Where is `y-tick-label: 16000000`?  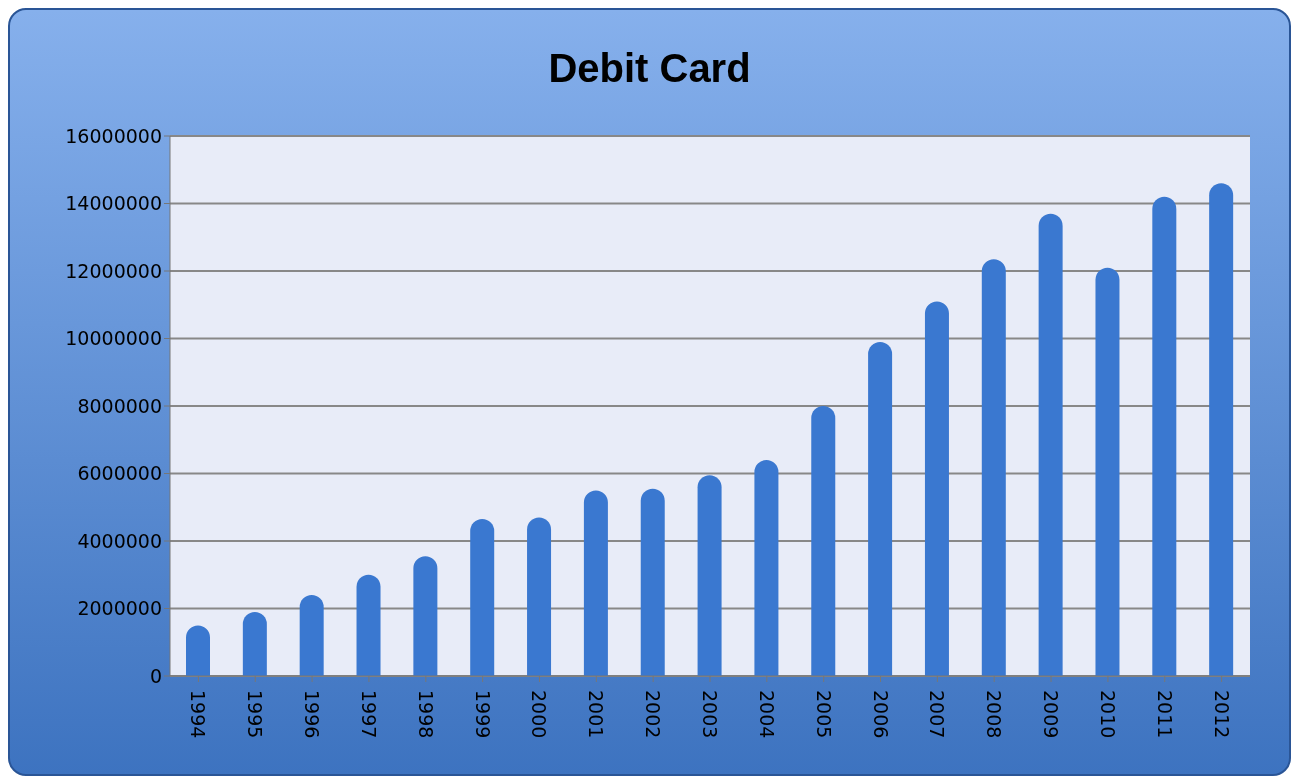
y-tick-label: 16000000 is located at coordinates (113, 135).